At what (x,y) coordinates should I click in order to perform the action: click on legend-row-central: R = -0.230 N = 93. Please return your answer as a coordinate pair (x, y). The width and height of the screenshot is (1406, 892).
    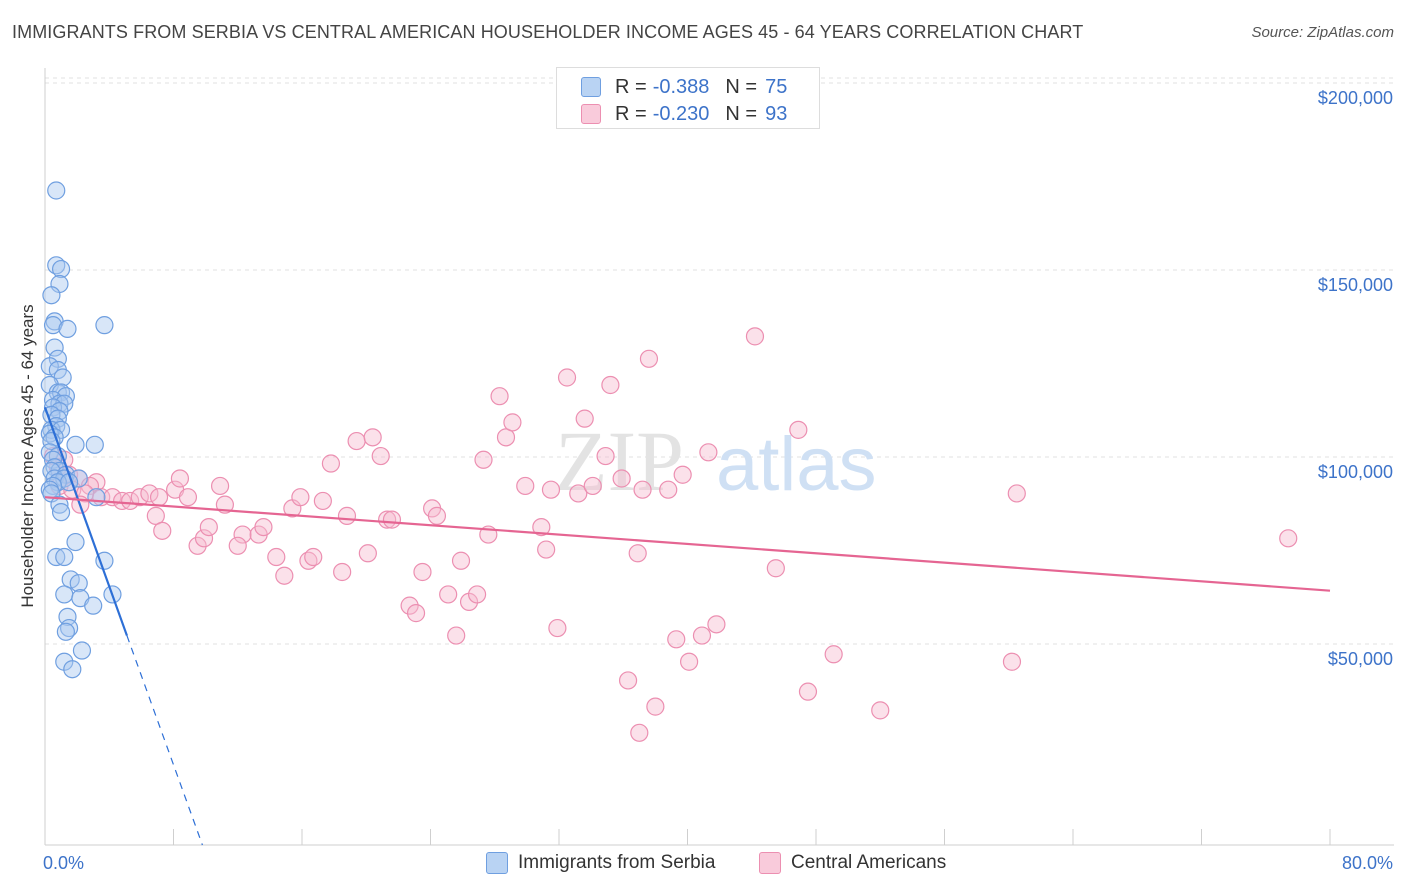
    Looking at the image, I should click on (684, 114).